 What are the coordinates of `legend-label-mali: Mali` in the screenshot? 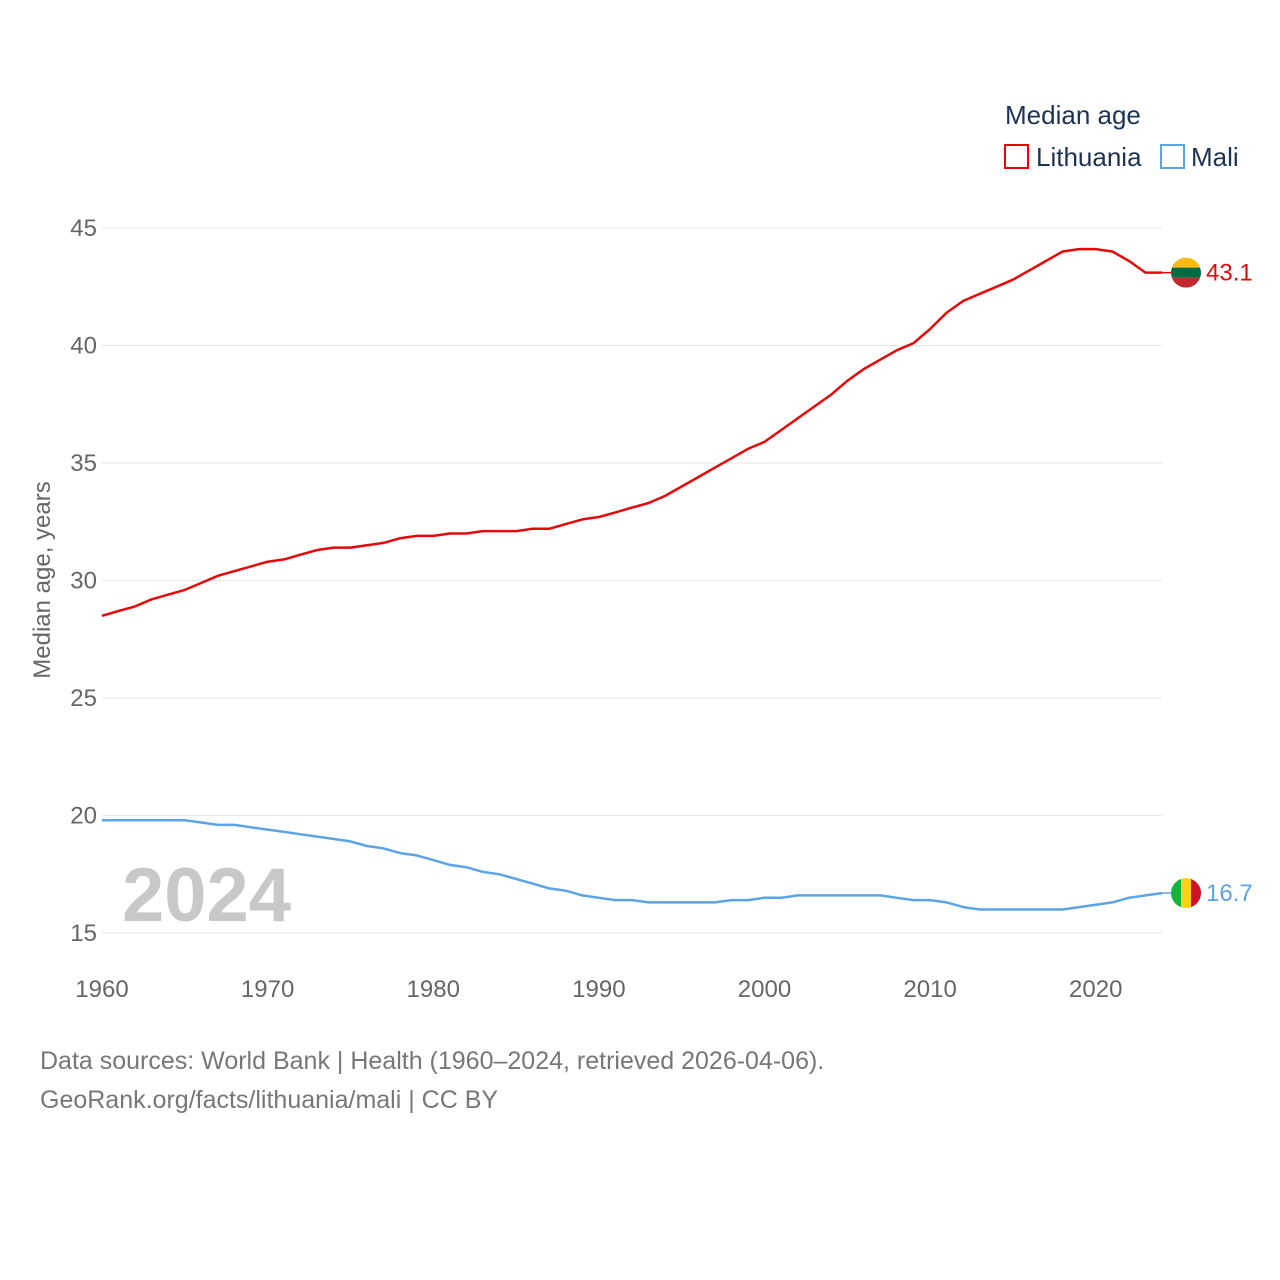 It's located at (1215, 157).